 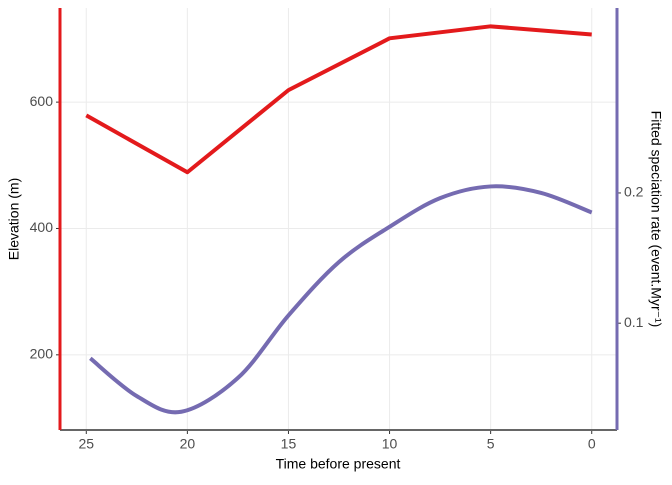 What do you see at coordinates (656, 219) in the screenshot?
I see `y2-axis-label: Fitted speciation rate (event.Myr⁻¹)` at bounding box center [656, 219].